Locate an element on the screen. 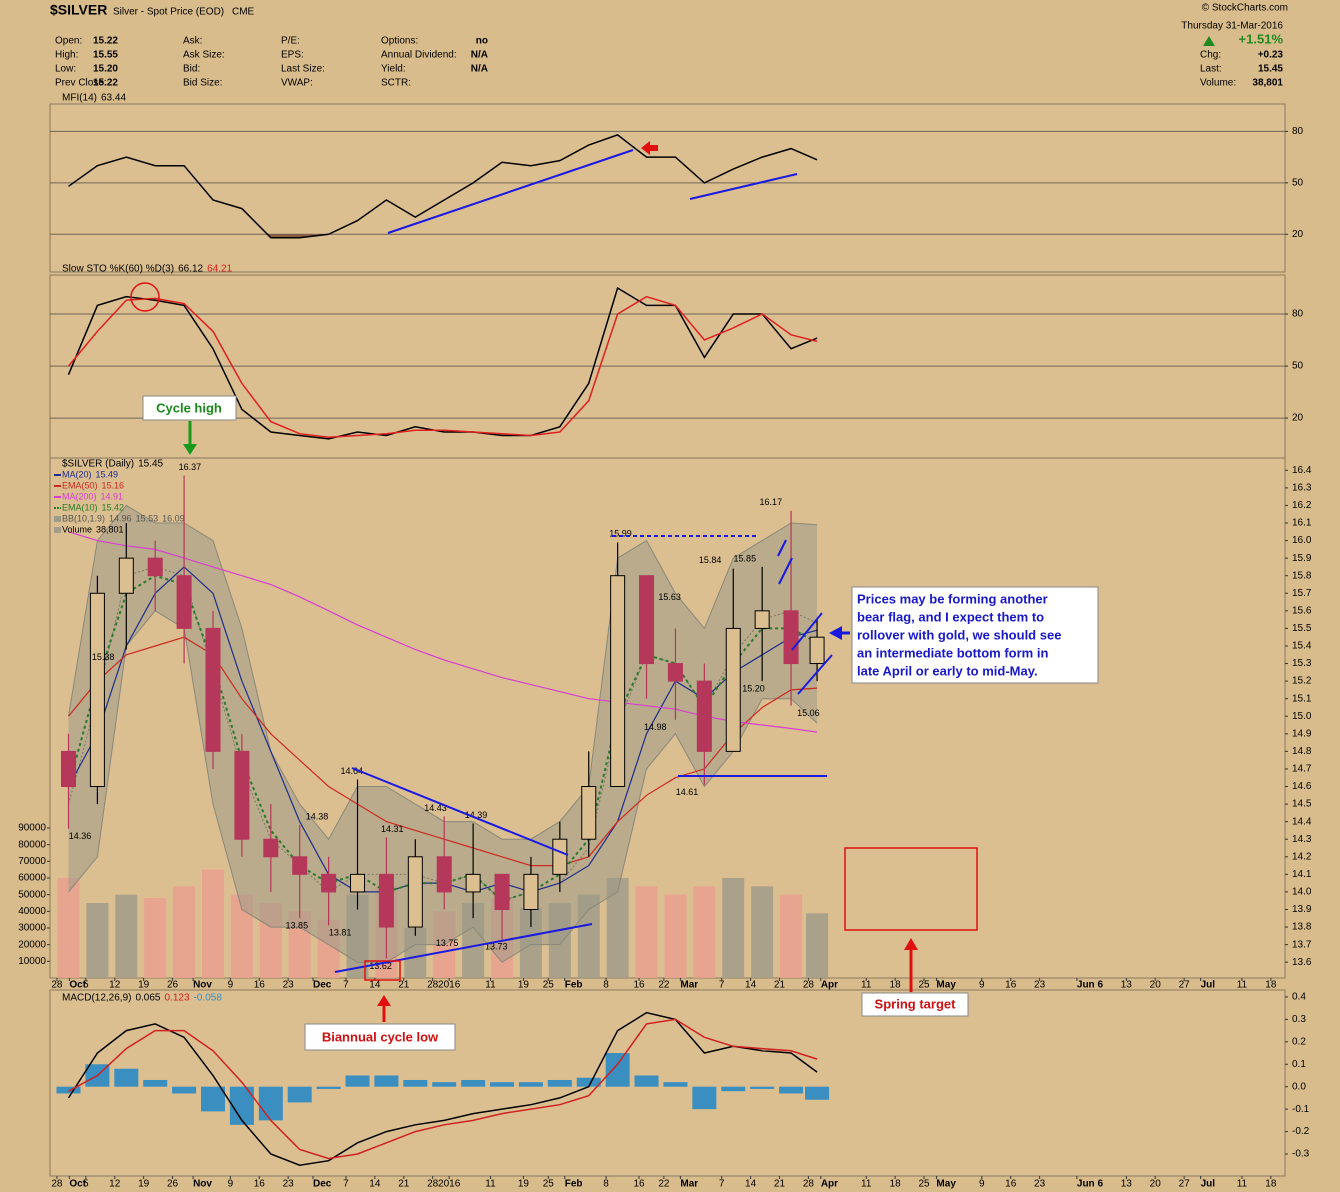  legend-value: 15.45 is located at coordinates (150, 464).